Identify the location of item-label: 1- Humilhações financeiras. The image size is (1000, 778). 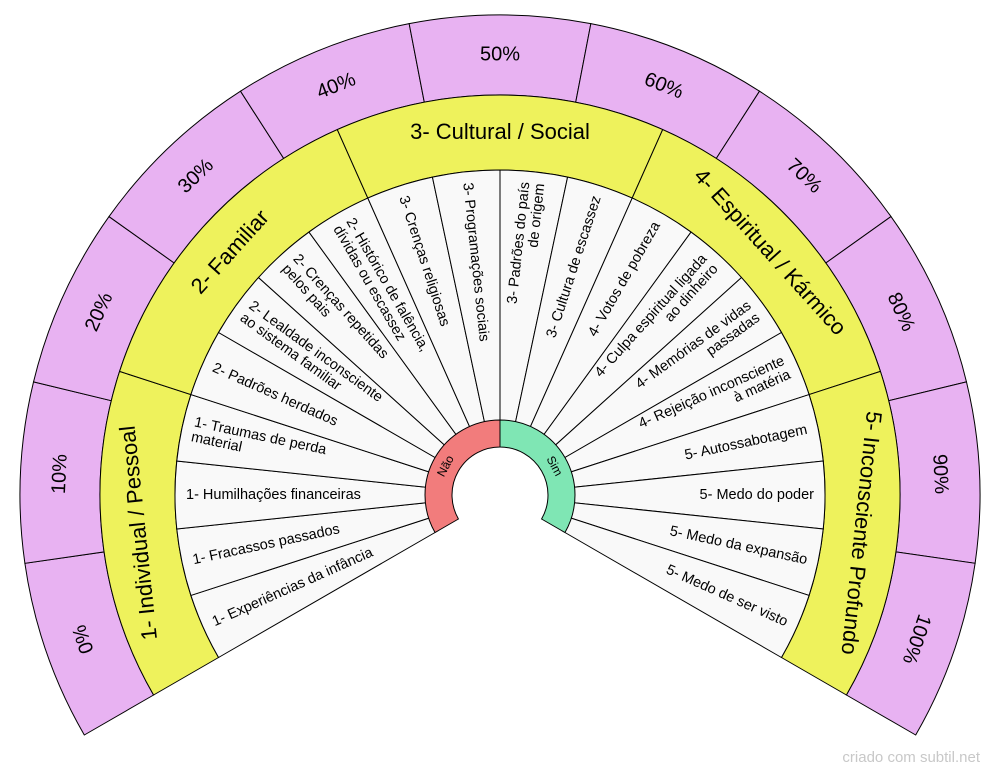
(273, 495).